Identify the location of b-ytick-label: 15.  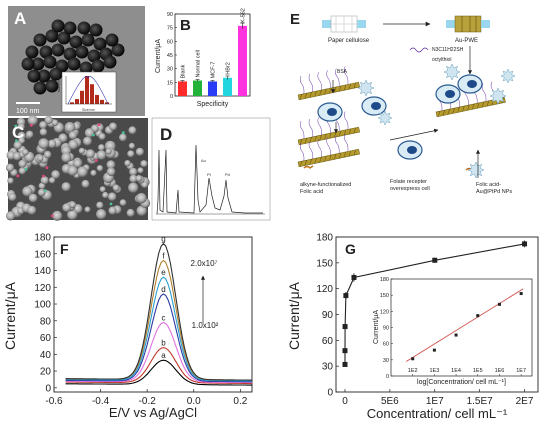
(170, 83).